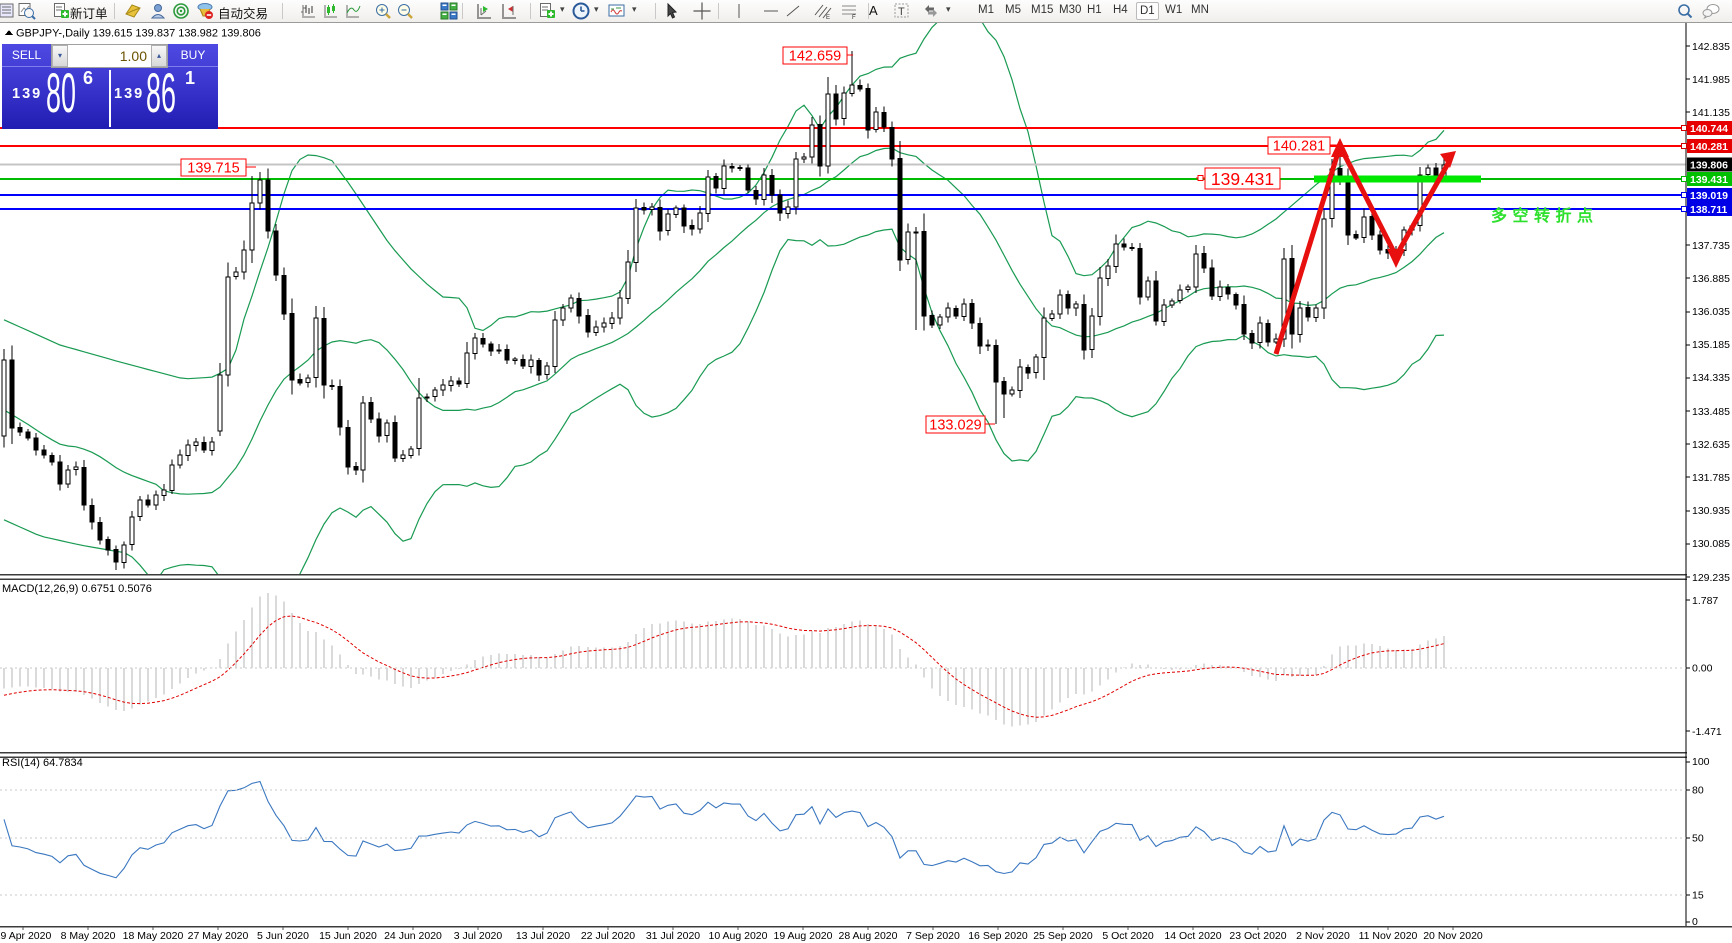 This screenshot has height=943, width=1732. Describe the element at coordinates (543, 936) in the screenshot. I see `svg-text: 13 Jul 2020` at that location.